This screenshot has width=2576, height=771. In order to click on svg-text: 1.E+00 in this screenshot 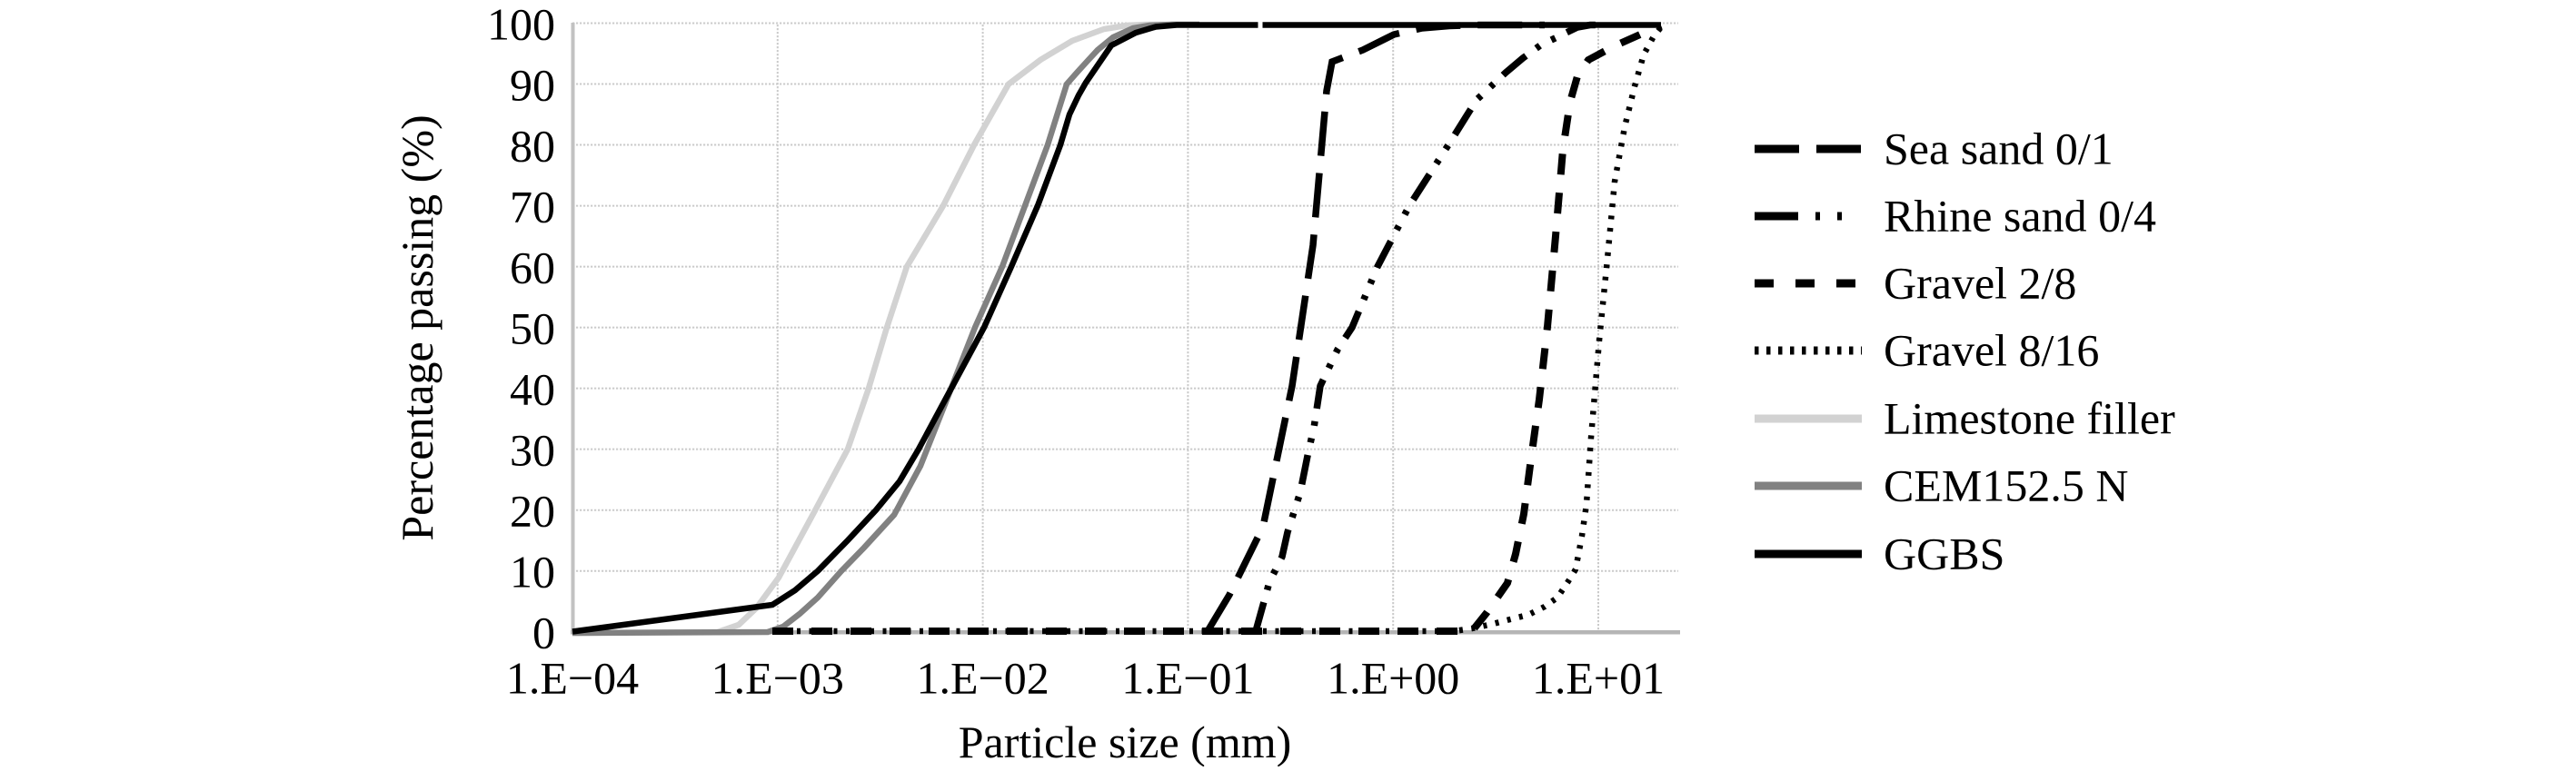, I will do `click(1393, 678)`.